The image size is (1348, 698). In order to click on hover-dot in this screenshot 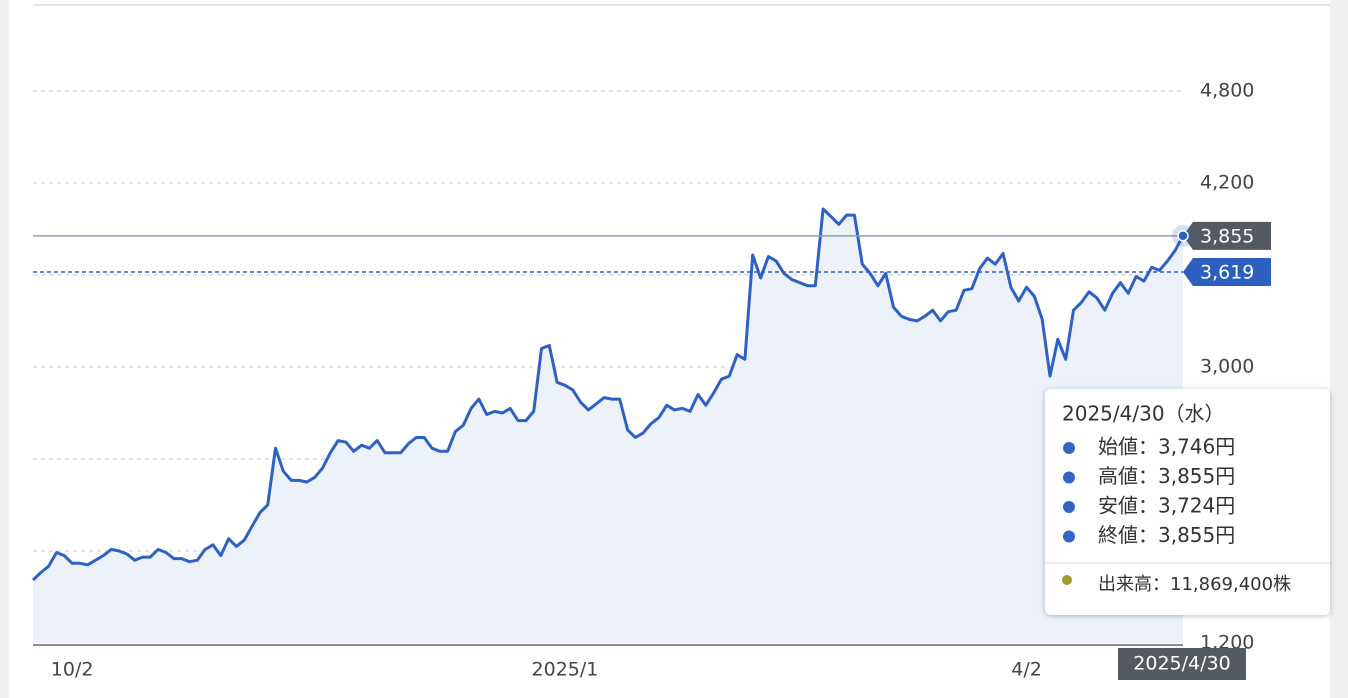, I will do `click(1183, 236)`.